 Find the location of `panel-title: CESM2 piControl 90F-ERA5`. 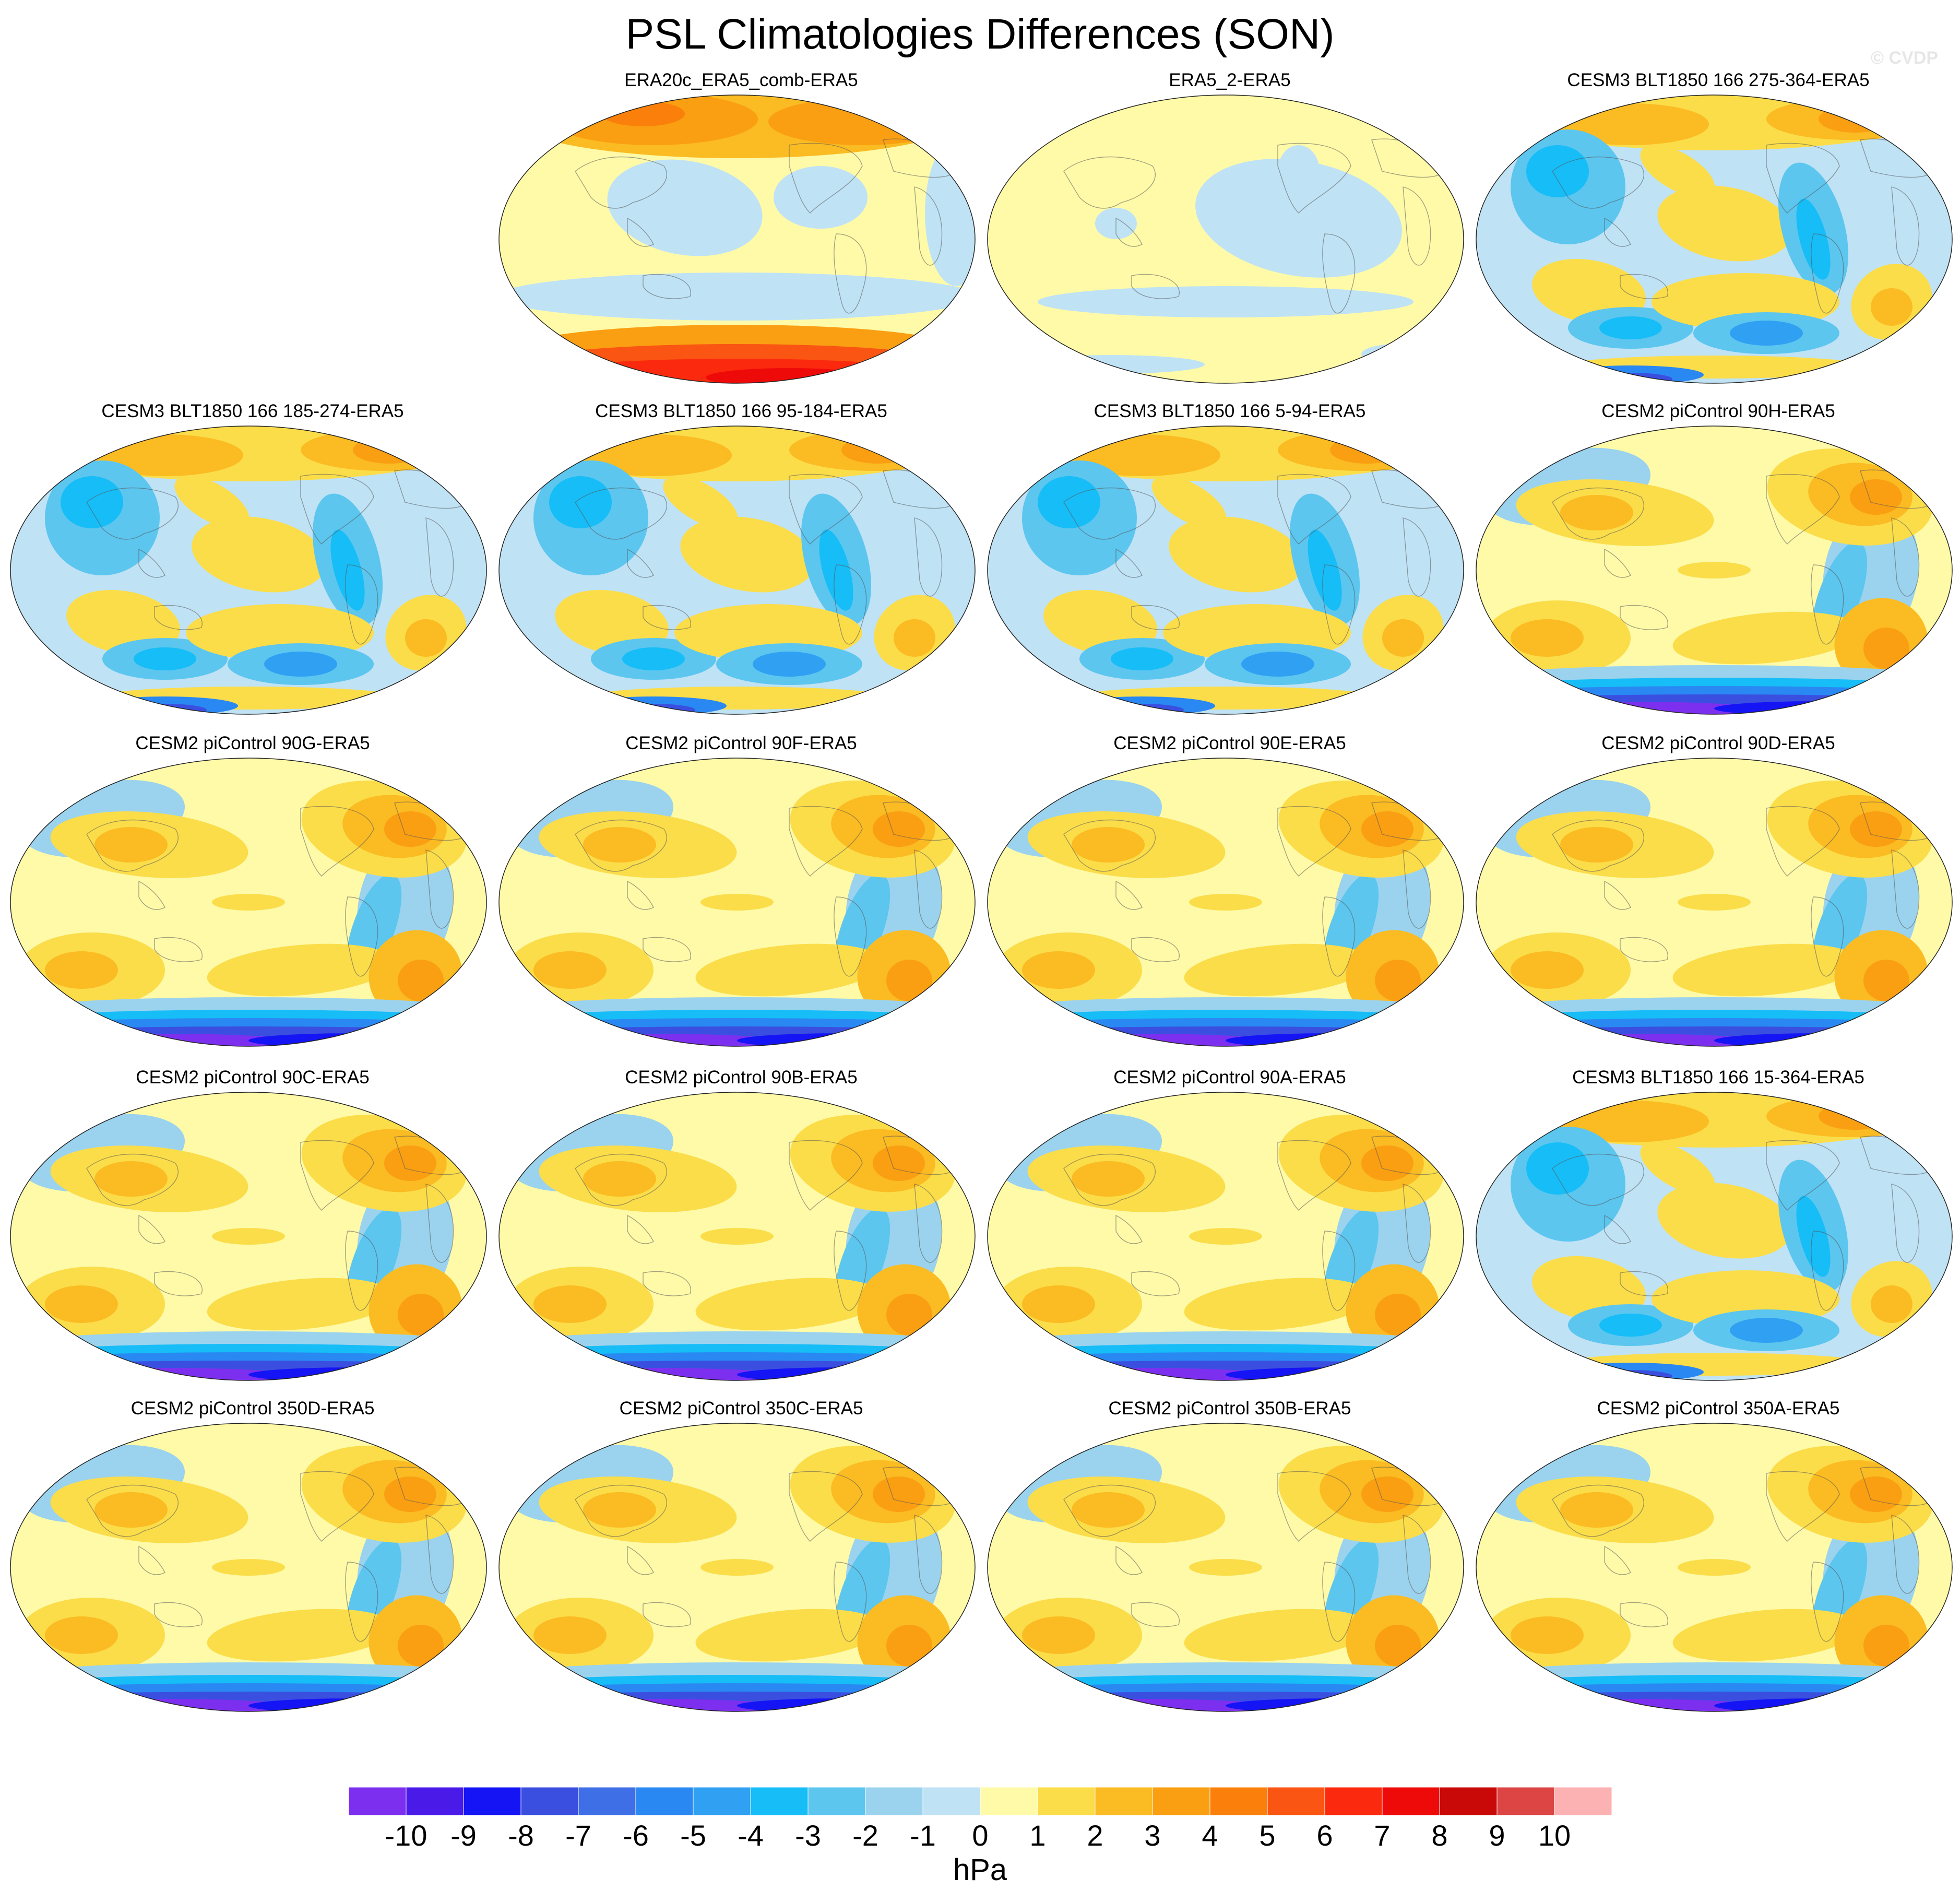

panel-title: CESM2 piControl 90F-ERA5 is located at coordinates (741, 743).